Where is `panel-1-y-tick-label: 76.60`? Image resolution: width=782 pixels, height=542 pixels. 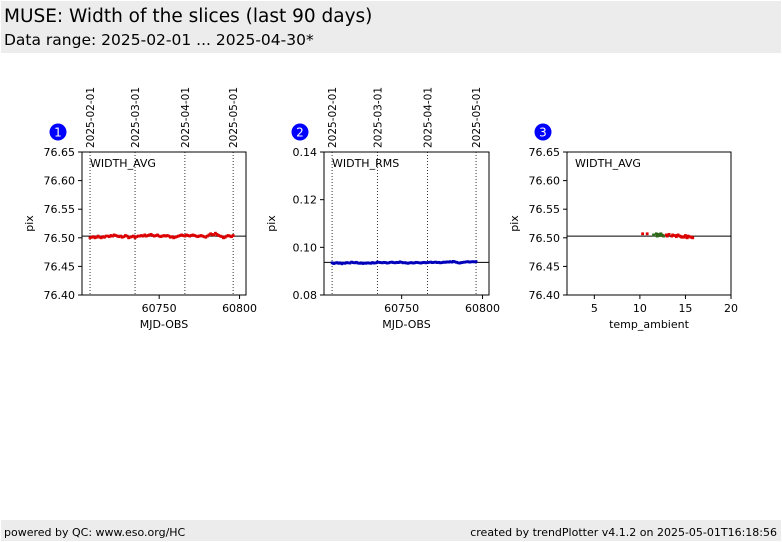 panel-1-y-tick-label: 76.60 is located at coordinates (60, 181).